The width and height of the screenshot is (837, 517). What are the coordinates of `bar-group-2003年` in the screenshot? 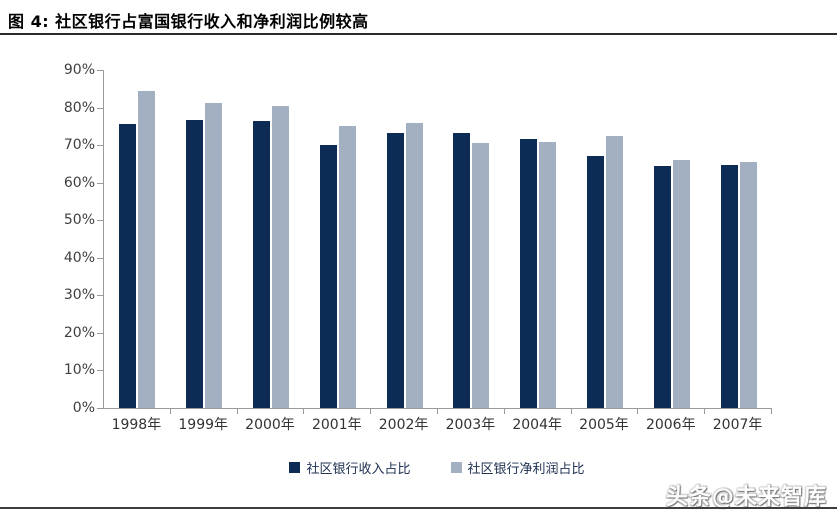 It's located at (471, 239).